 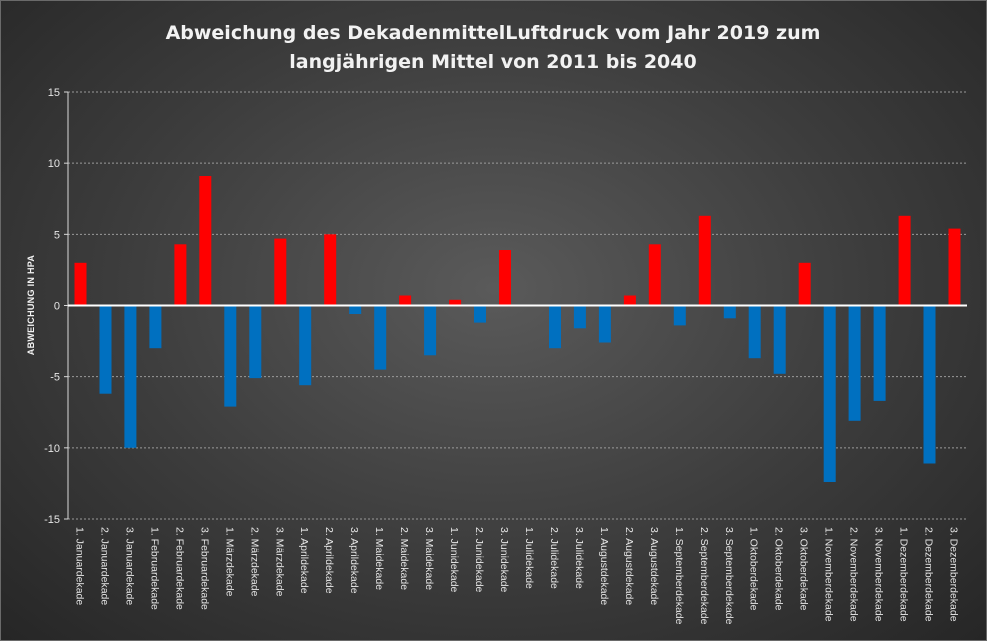 I want to click on x-tick-label: 3. Oktoberdekade, so click(x=804, y=569).